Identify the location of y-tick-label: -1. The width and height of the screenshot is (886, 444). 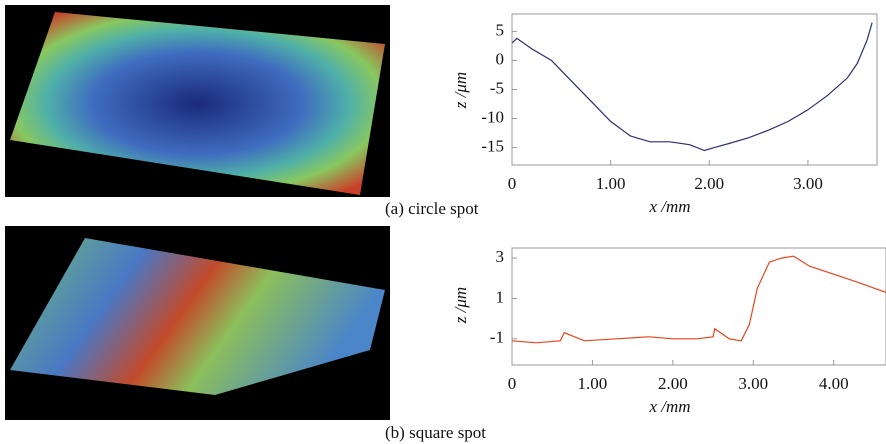
(497, 337).